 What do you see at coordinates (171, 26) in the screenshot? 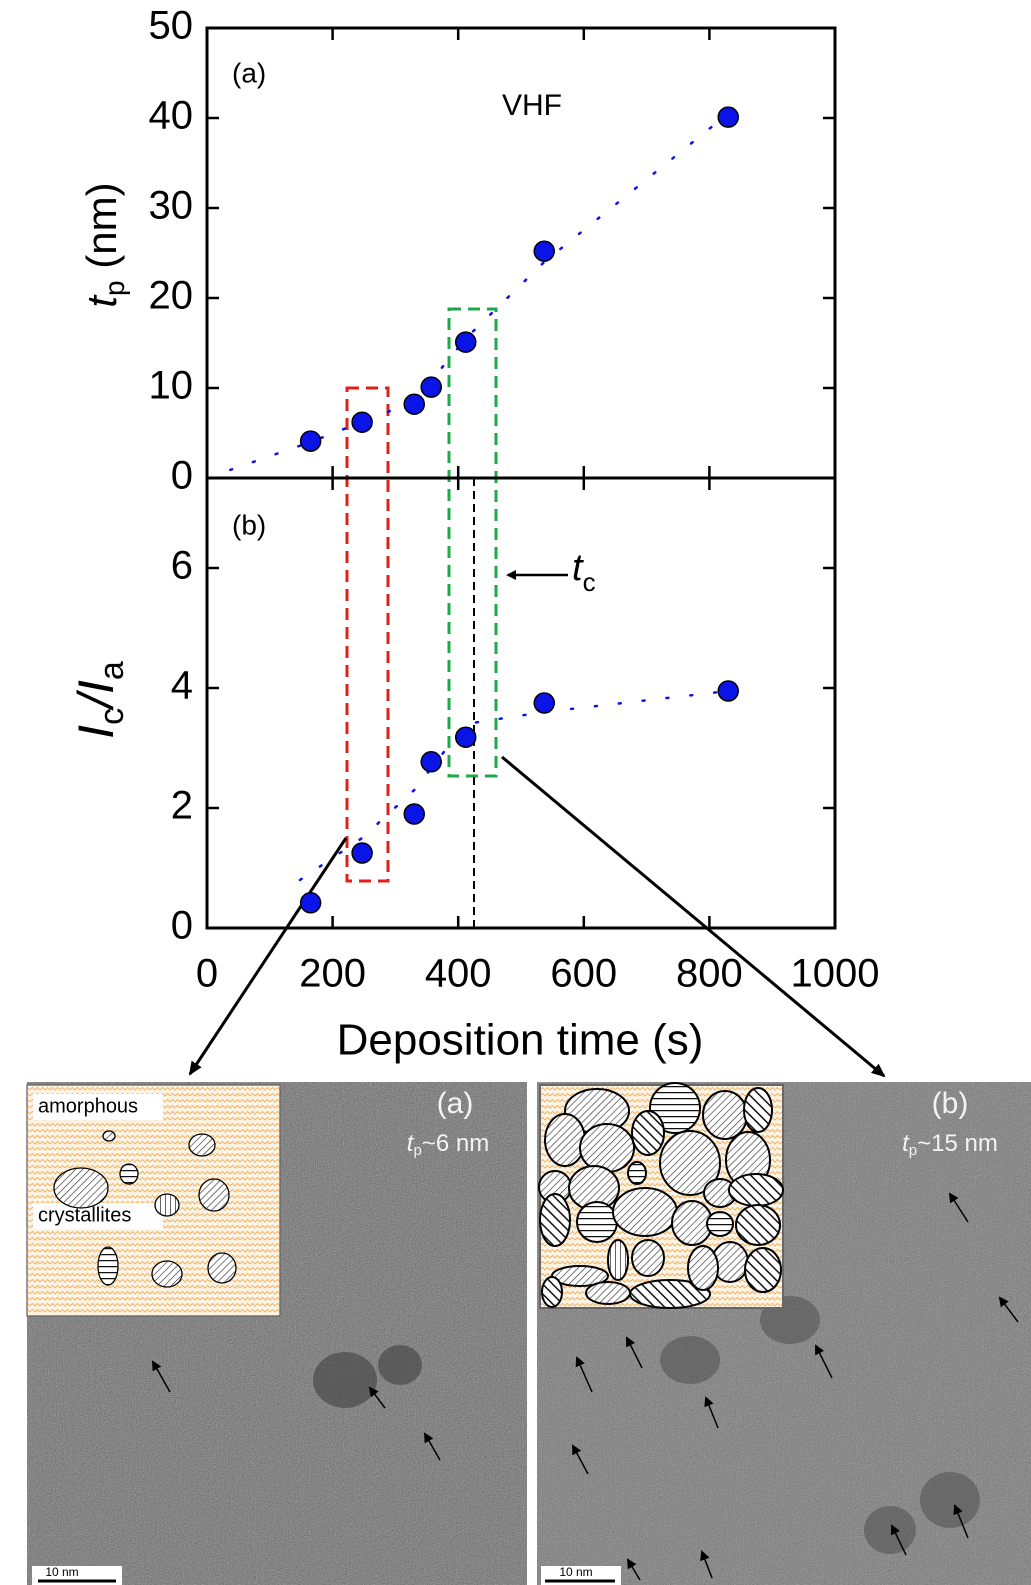
I see `y-tick-label: 50` at bounding box center [171, 26].